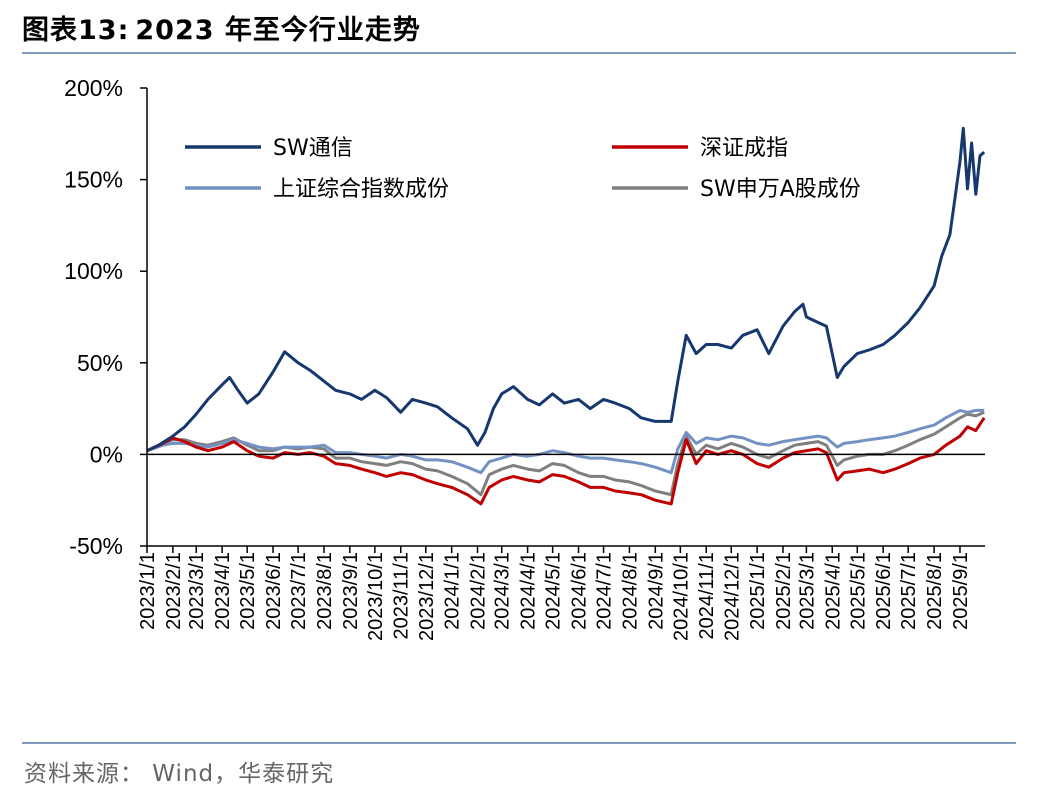  Describe the element at coordinates (351, 591) in the screenshot. I see `x-tick-label: 2023/9/1` at that location.